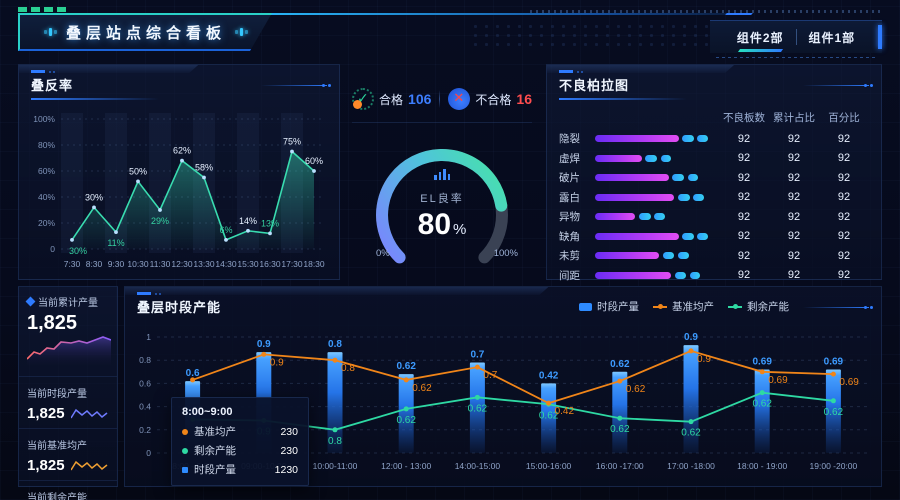 Image resolution: width=900 pixels, height=500 pixels. I want to click on svg-text: 16:30, so click(270, 264).